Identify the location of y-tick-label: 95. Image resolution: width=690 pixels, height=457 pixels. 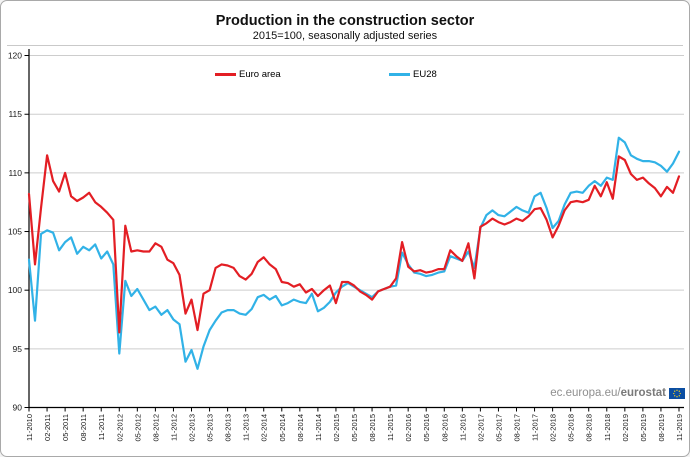
(18, 349).